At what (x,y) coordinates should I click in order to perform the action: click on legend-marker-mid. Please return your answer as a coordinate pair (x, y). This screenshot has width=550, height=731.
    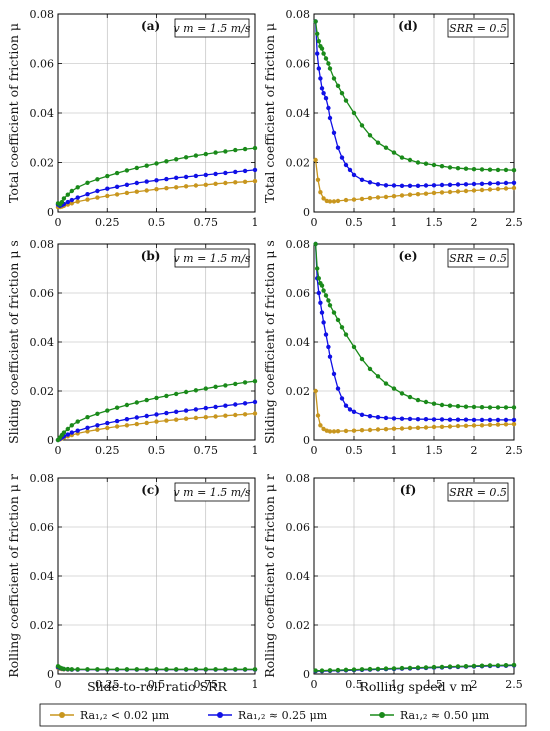
    Looking at the image, I should click on (220, 715).